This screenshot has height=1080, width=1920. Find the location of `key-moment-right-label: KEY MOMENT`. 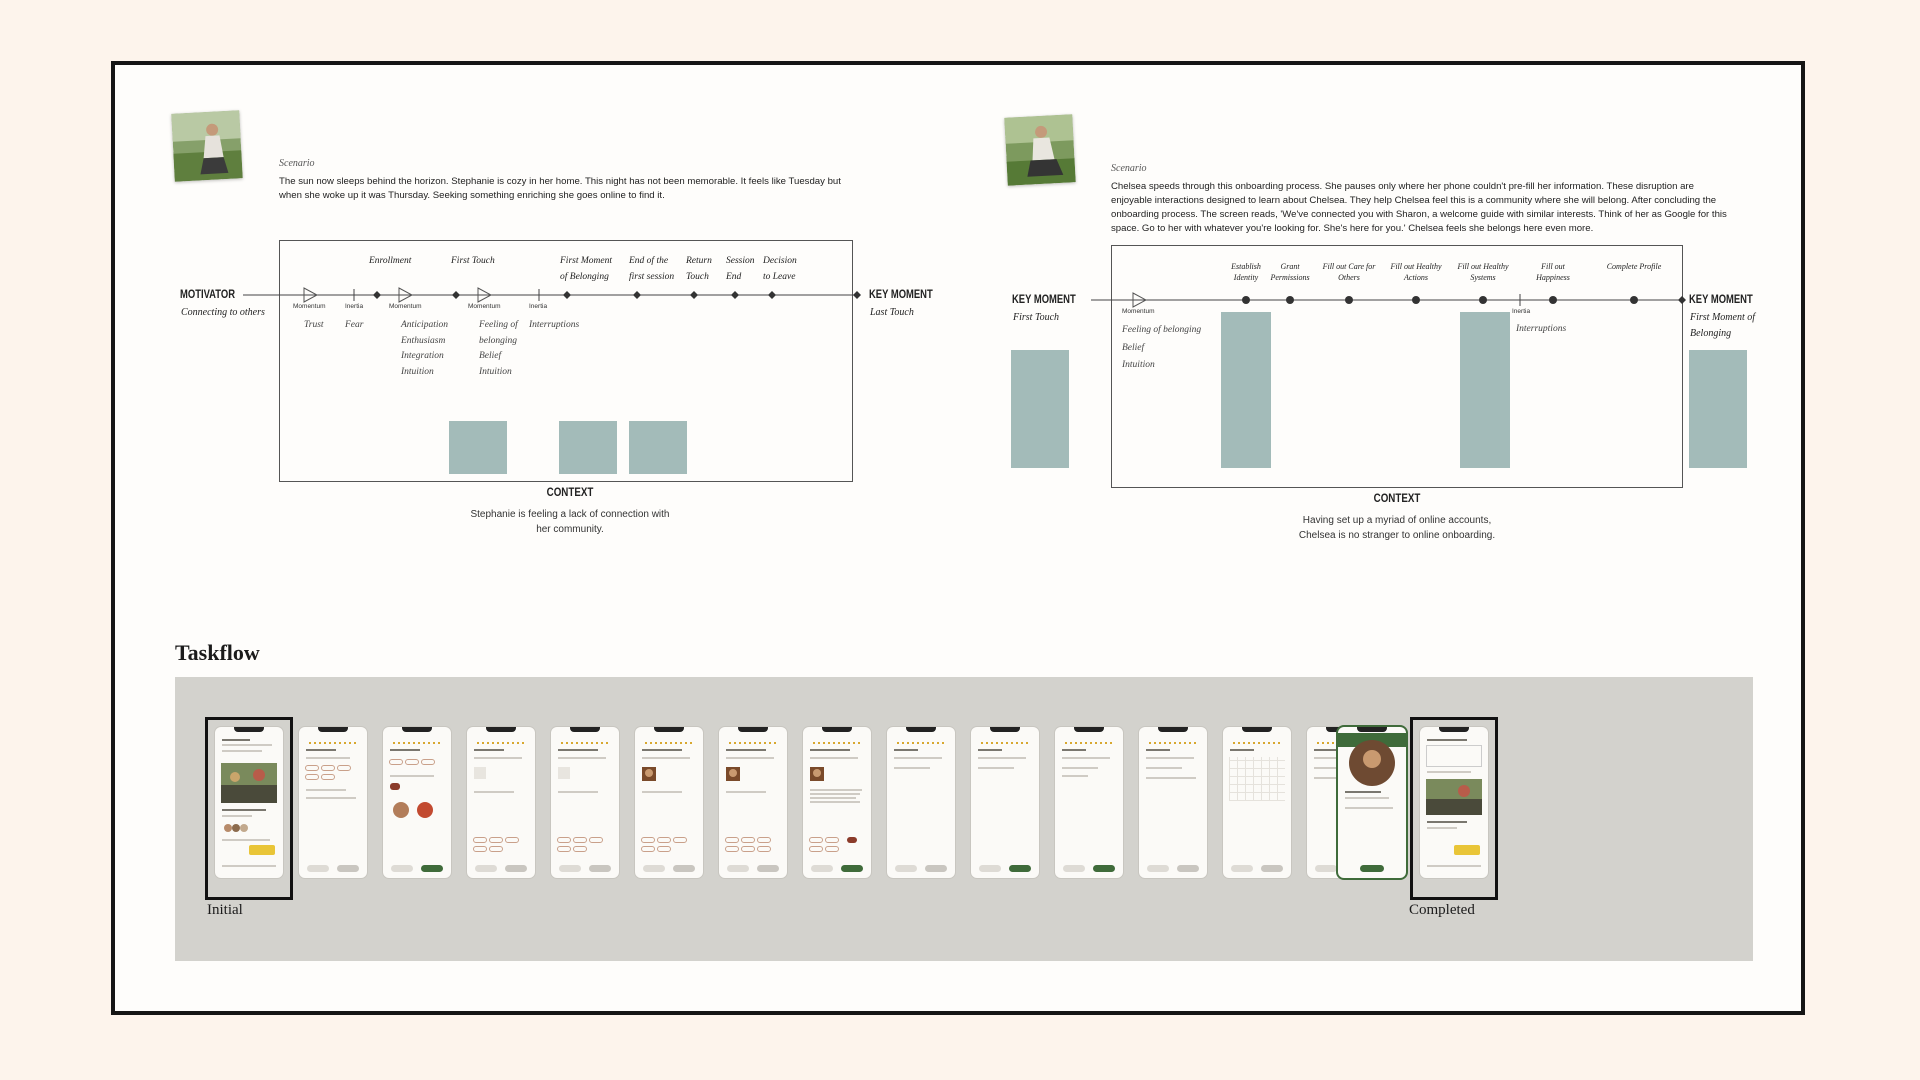

key-moment-right-label: KEY MOMENT is located at coordinates (1721, 300).